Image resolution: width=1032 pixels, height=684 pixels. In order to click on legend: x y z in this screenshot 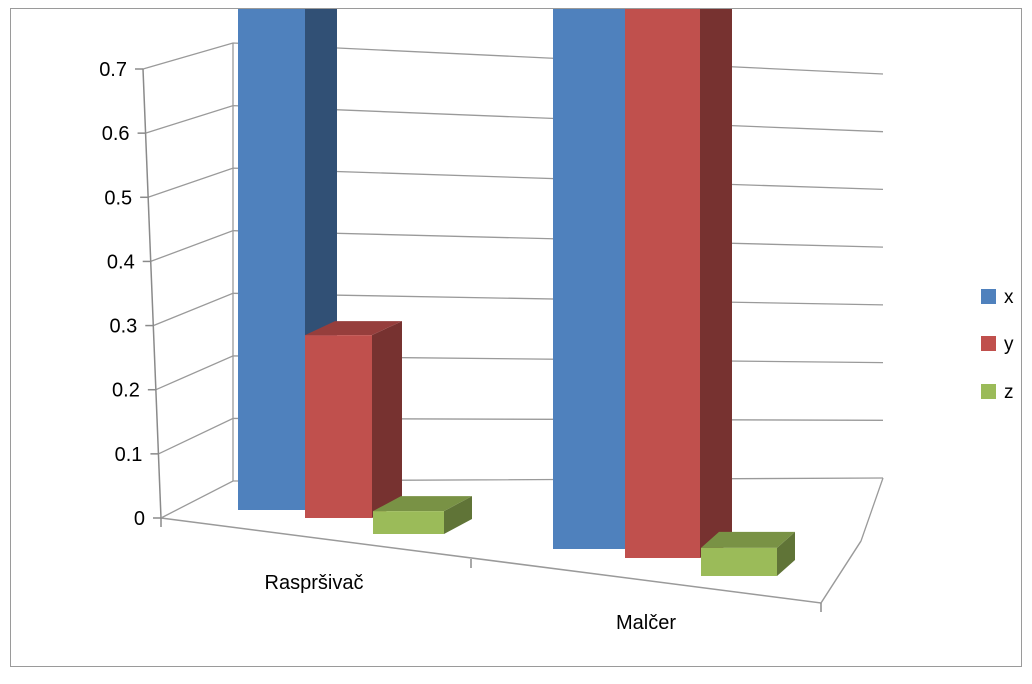, I will do `click(997, 345)`.